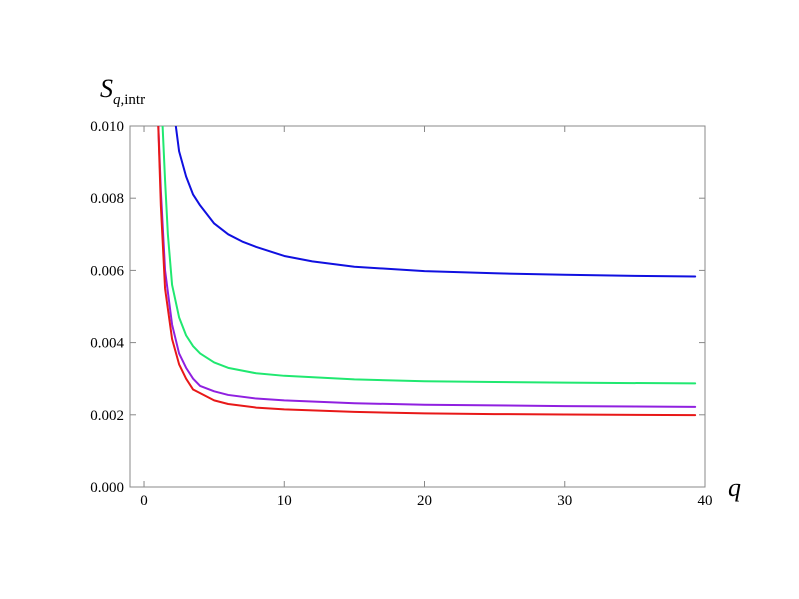 This screenshot has width=799, height=599. What do you see at coordinates (564, 501) in the screenshot?
I see `x-tick-label: 30` at bounding box center [564, 501].